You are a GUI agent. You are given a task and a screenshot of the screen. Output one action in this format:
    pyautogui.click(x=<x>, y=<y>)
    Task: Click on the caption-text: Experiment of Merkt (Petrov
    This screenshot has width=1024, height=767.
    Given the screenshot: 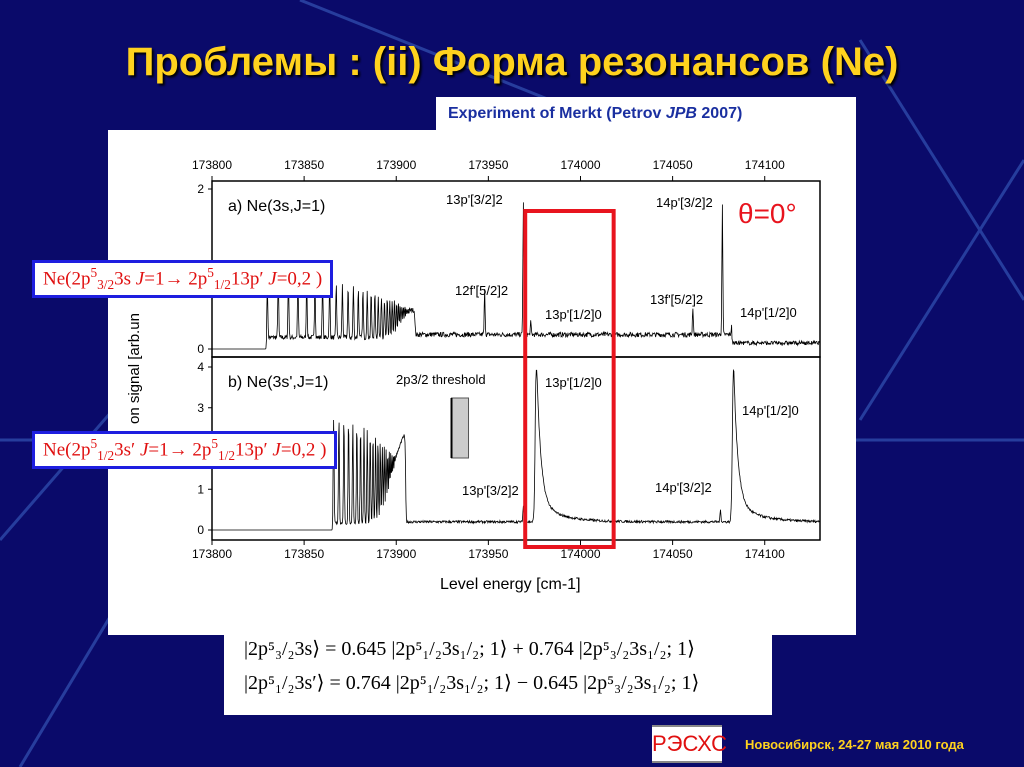 What is the action you would take?
    pyautogui.click(x=557, y=113)
    